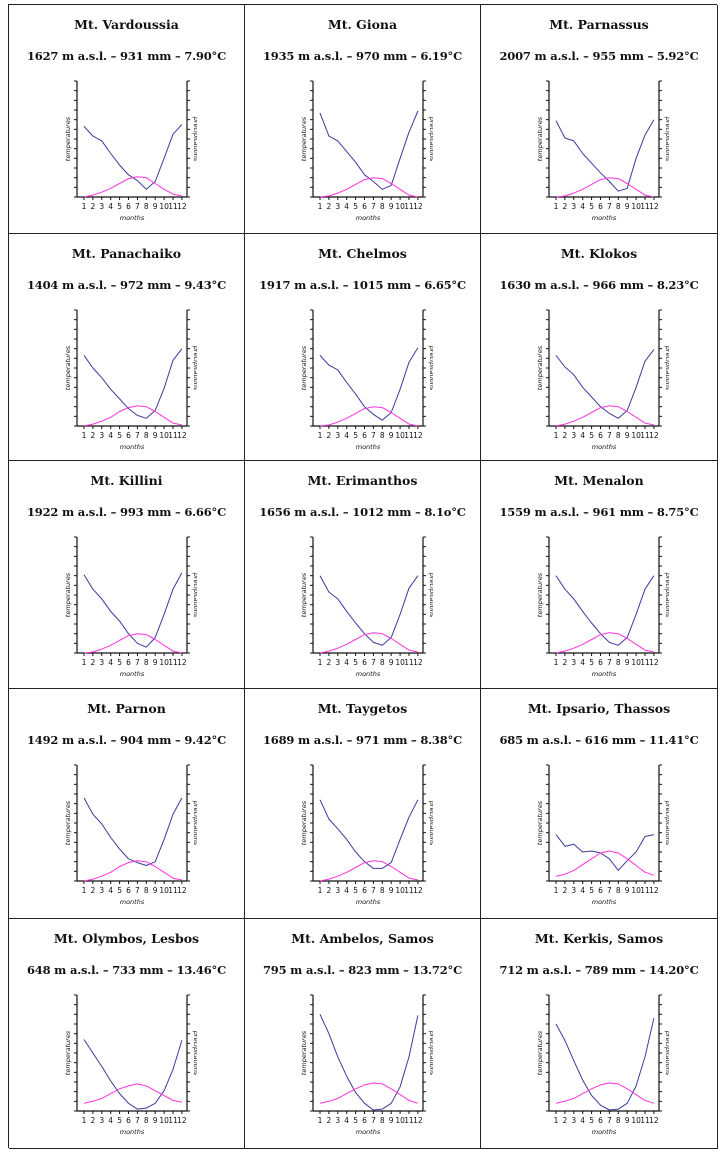 Image resolution: width=725 pixels, height=1152 pixels. What do you see at coordinates (126, 970) in the screenshot?
I see `chart-subtitle: 648 m a.s.l. – 733 mm – 13.46°C` at bounding box center [126, 970].